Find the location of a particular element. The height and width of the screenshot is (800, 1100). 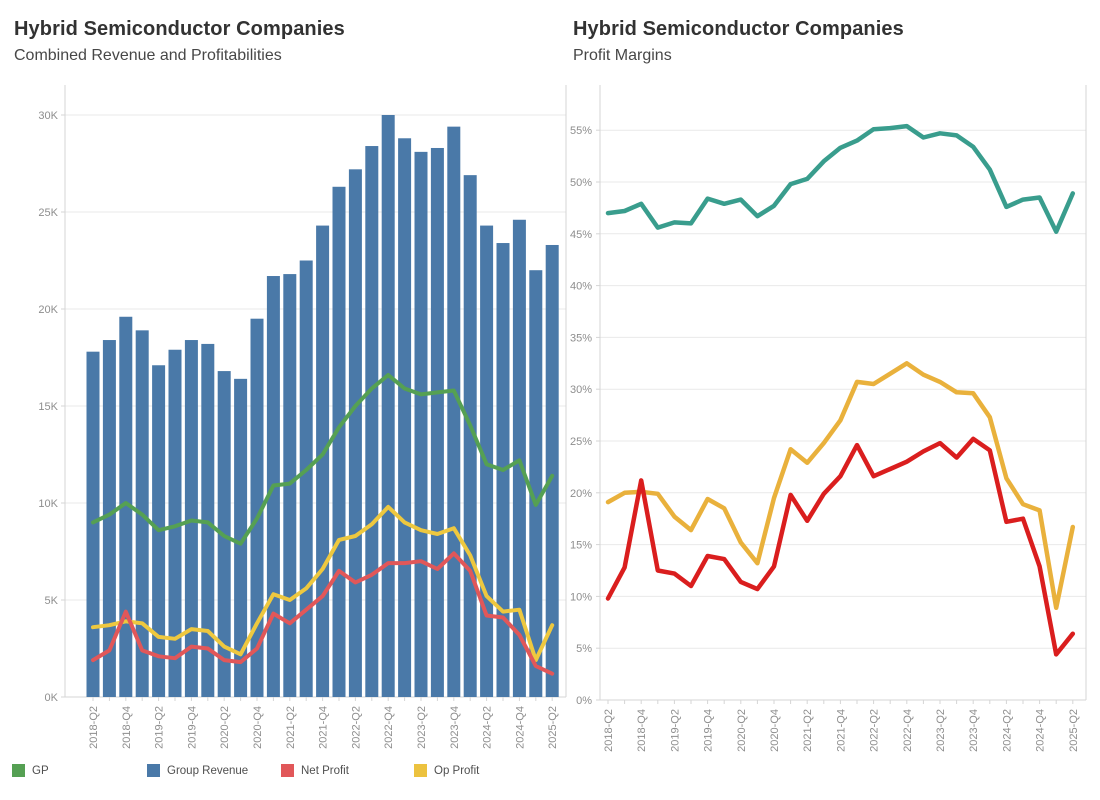

y-tick-label: 0% is located at coordinates (584, 701).